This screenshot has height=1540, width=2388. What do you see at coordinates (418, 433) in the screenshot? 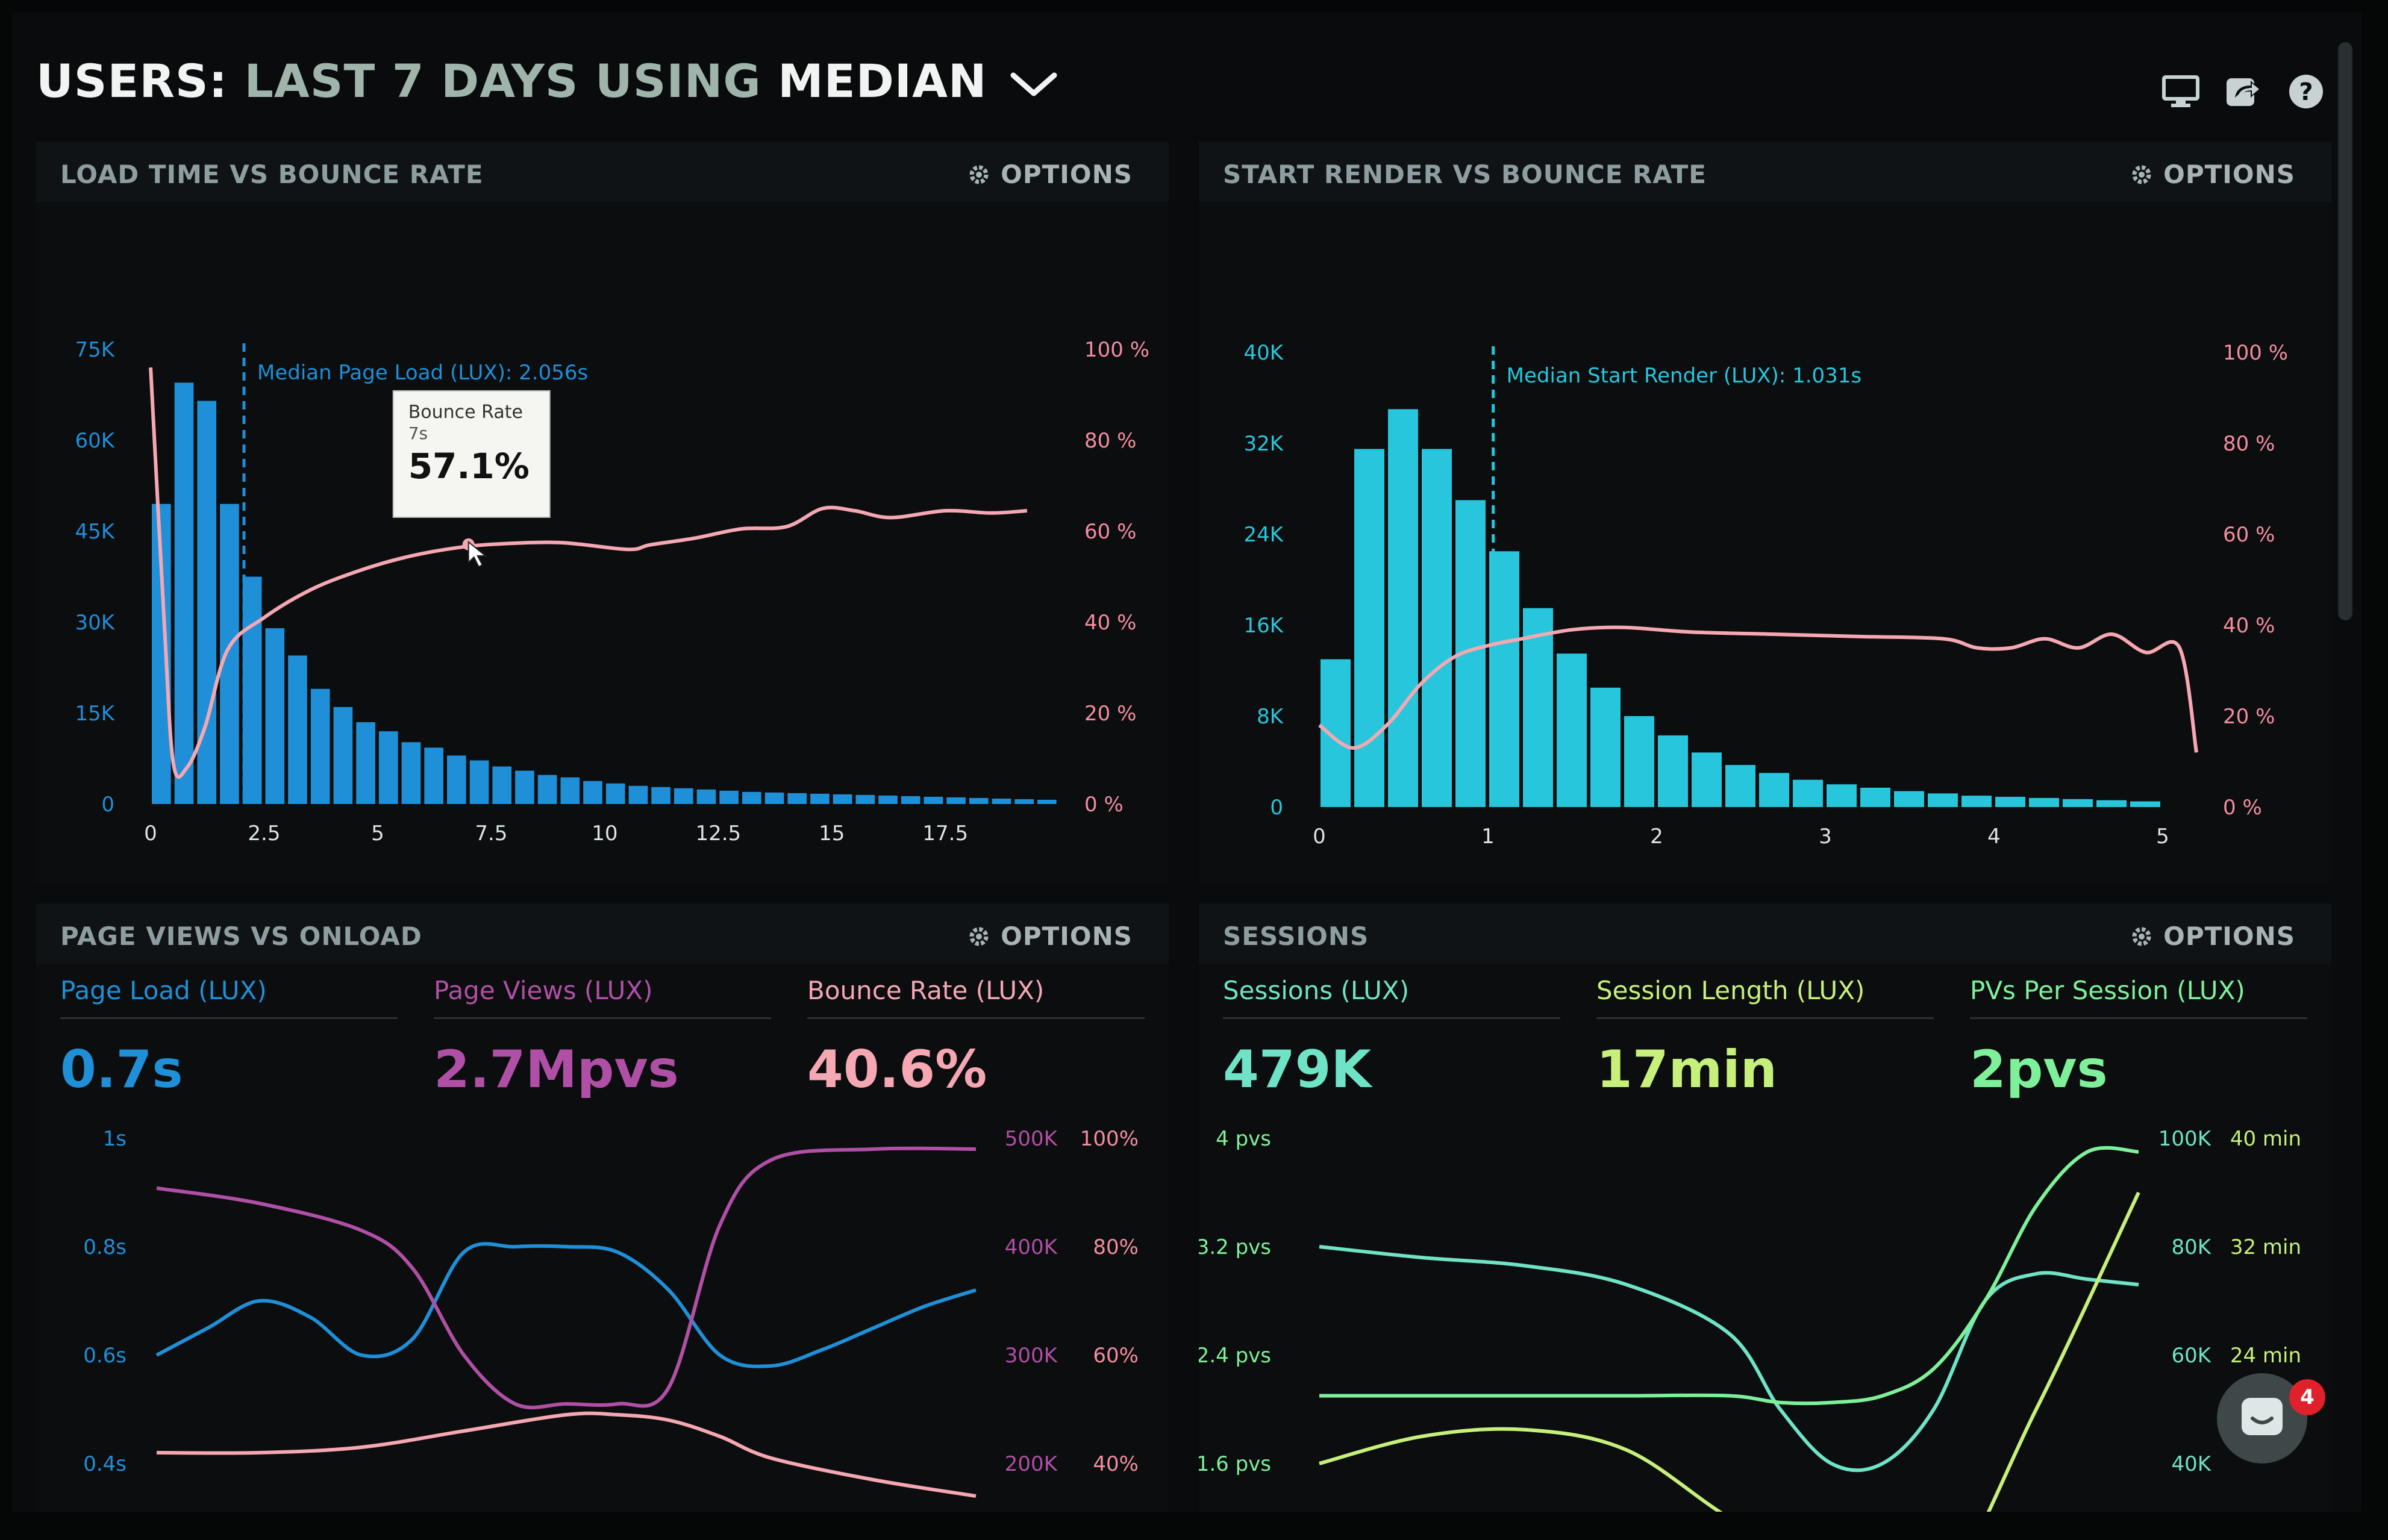
I see `tooltip-x: 7s` at bounding box center [418, 433].